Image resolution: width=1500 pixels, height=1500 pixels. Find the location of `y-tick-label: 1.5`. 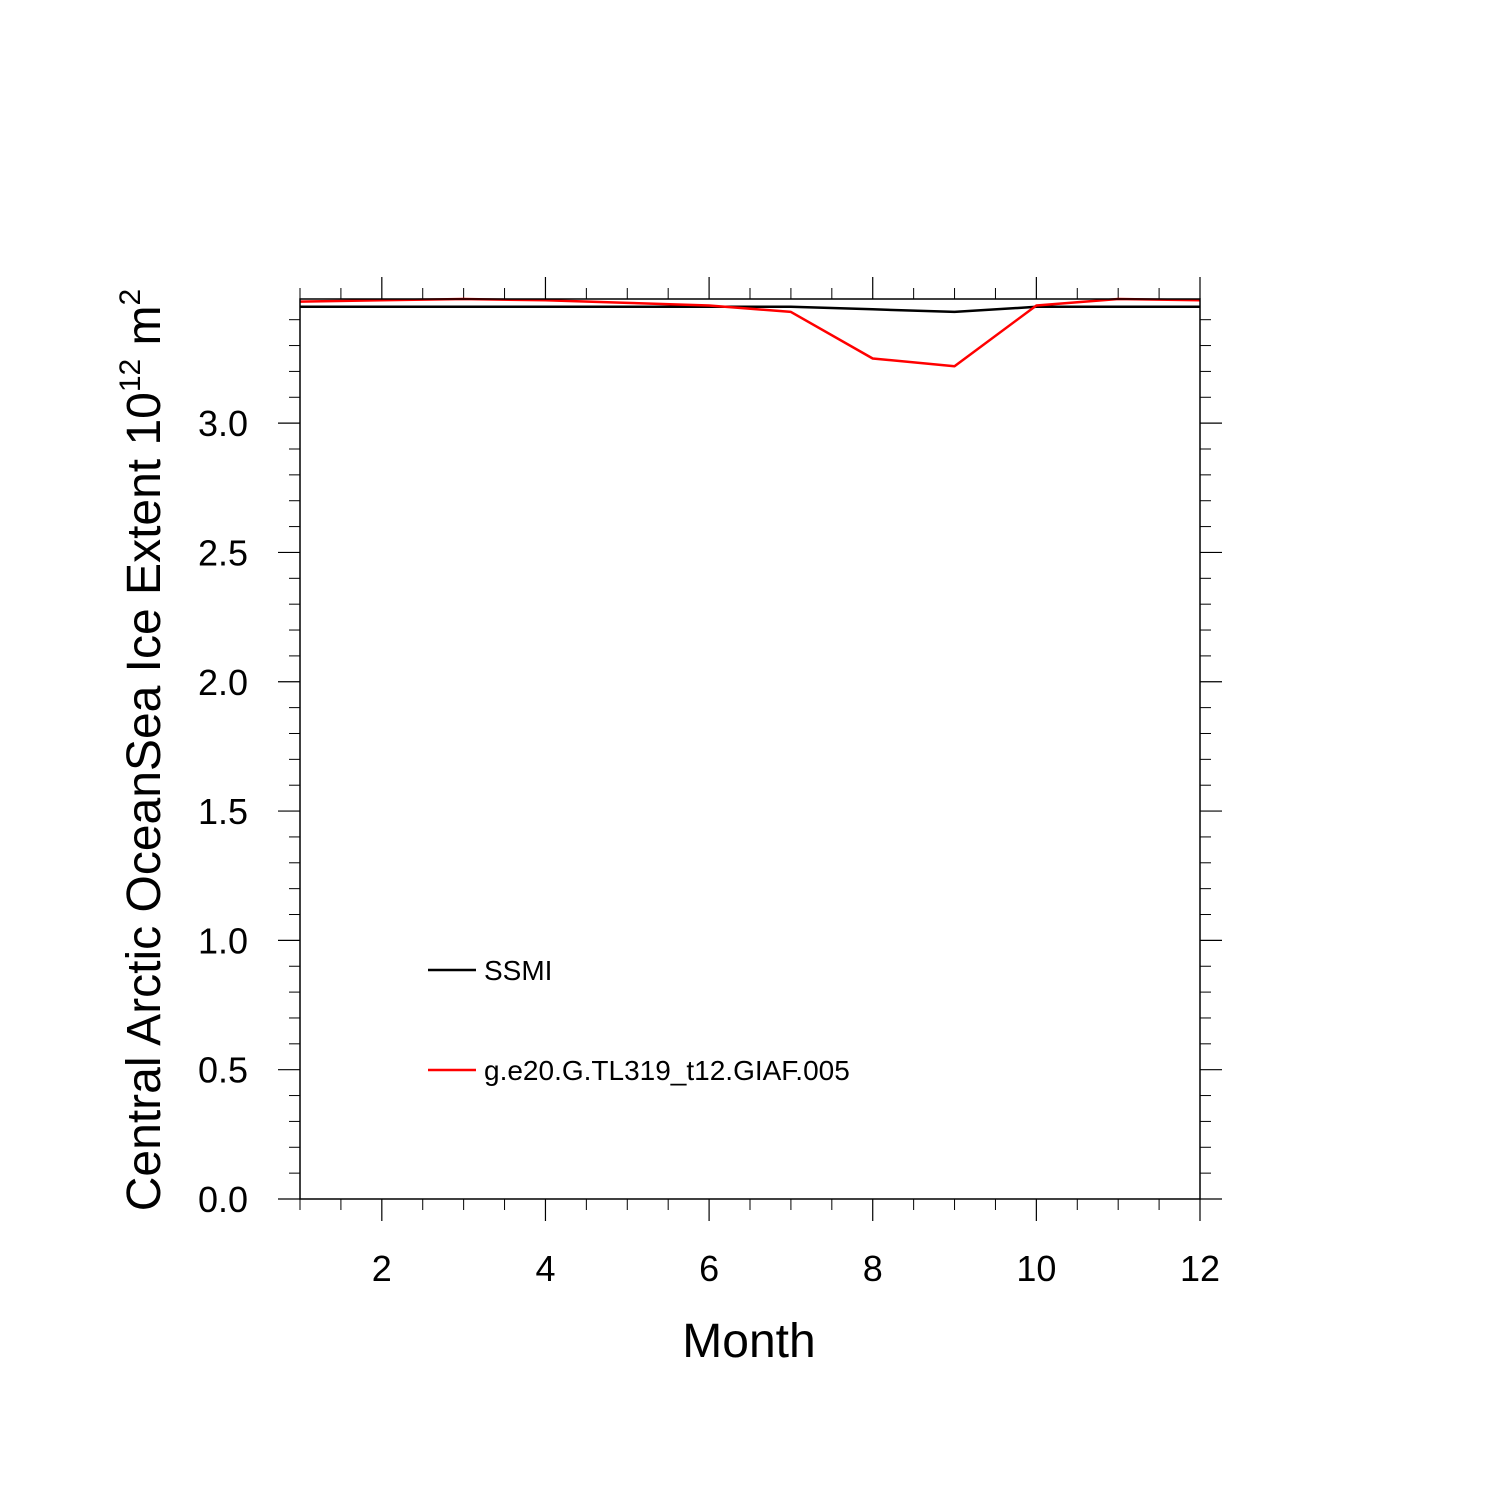

y-tick-label: 1.5 is located at coordinates (223, 811).